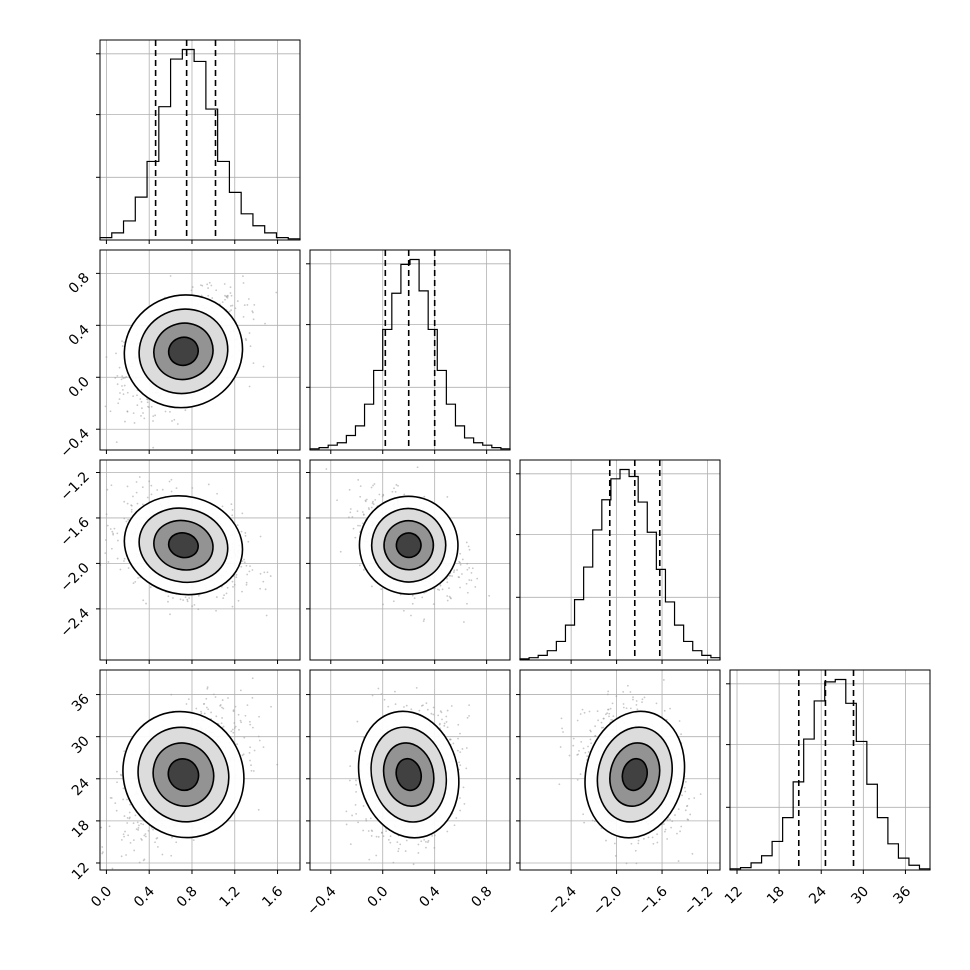 The width and height of the screenshot is (970, 970). What do you see at coordinates (183, 351) in the screenshot?
I see `contour-line` at bounding box center [183, 351].